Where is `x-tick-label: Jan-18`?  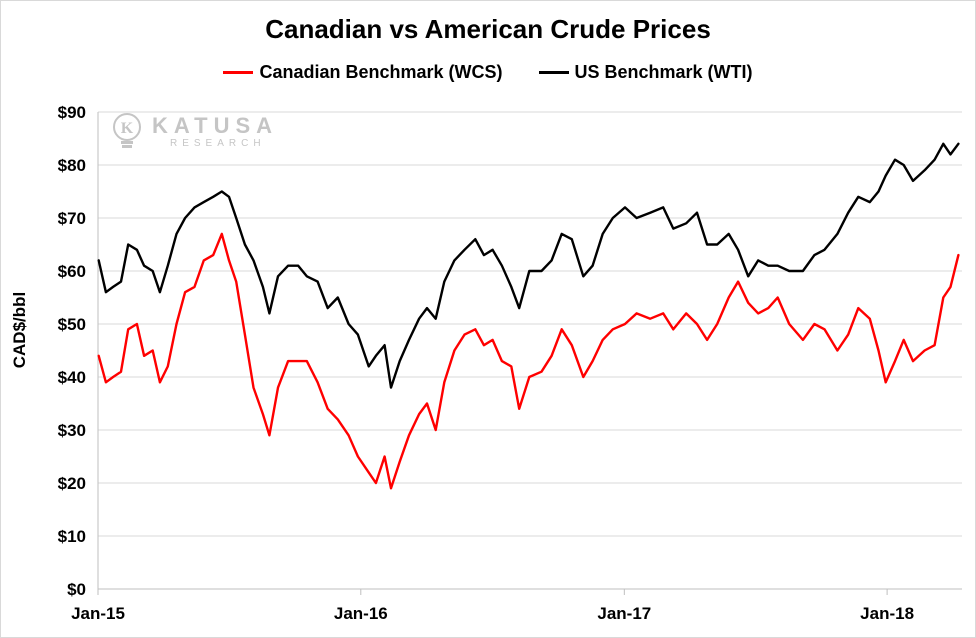
x-tick-label: Jan-18 is located at coordinates (887, 613).